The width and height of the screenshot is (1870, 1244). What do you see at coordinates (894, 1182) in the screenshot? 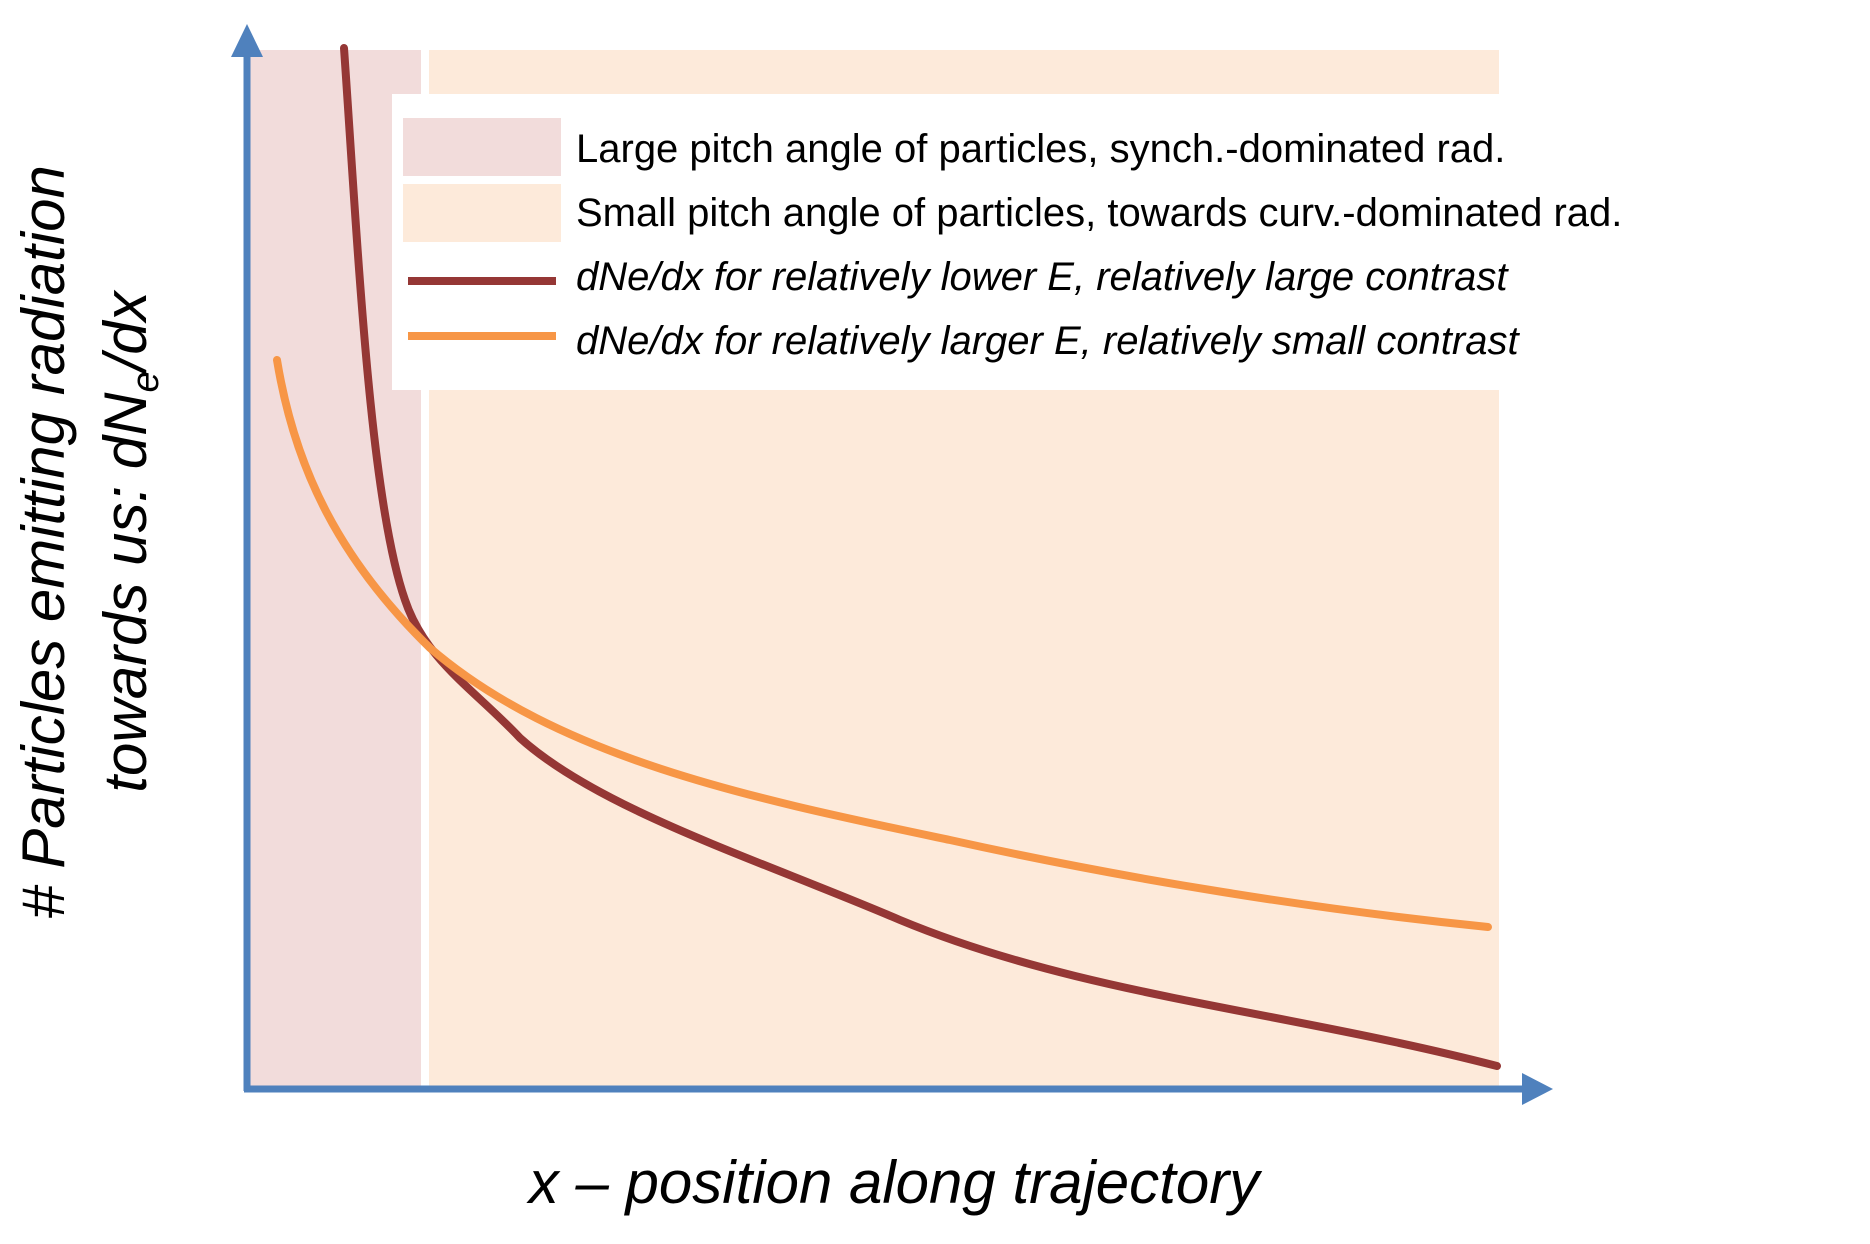
I see `x-axis-title: x – position along trajectory` at bounding box center [894, 1182].